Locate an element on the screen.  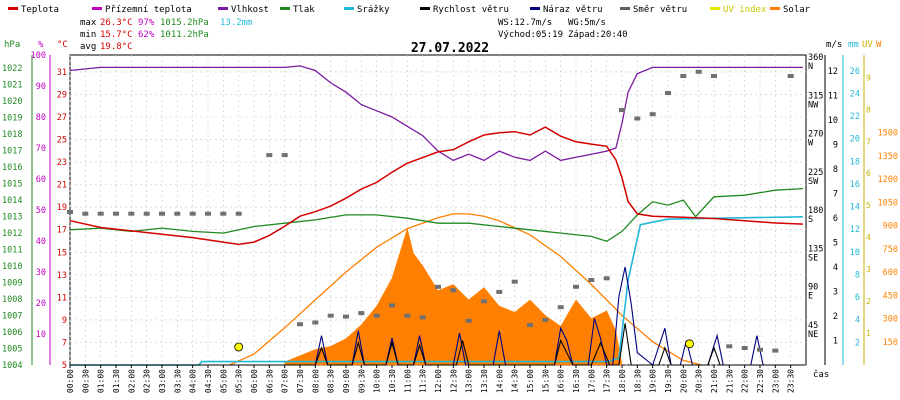
axis-uv-tick-6: 3 is located at coordinates (868, 269).